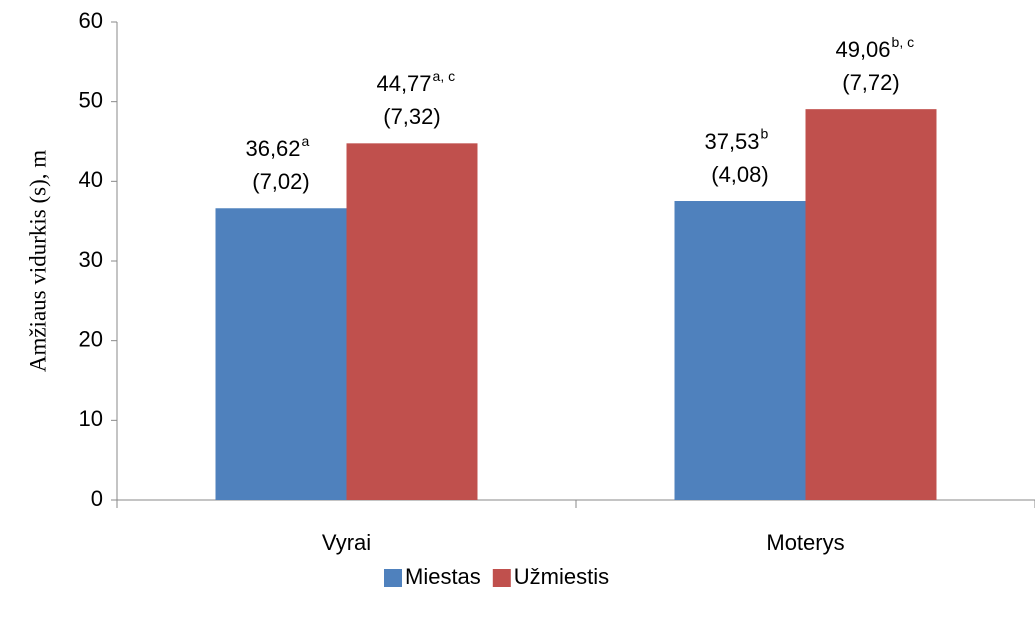 This screenshot has width=1035, height=619. What do you see at coordinates (306, 141) in the screenshot?
I see `data-label-superscript: a` at bounding box center [306, 141].